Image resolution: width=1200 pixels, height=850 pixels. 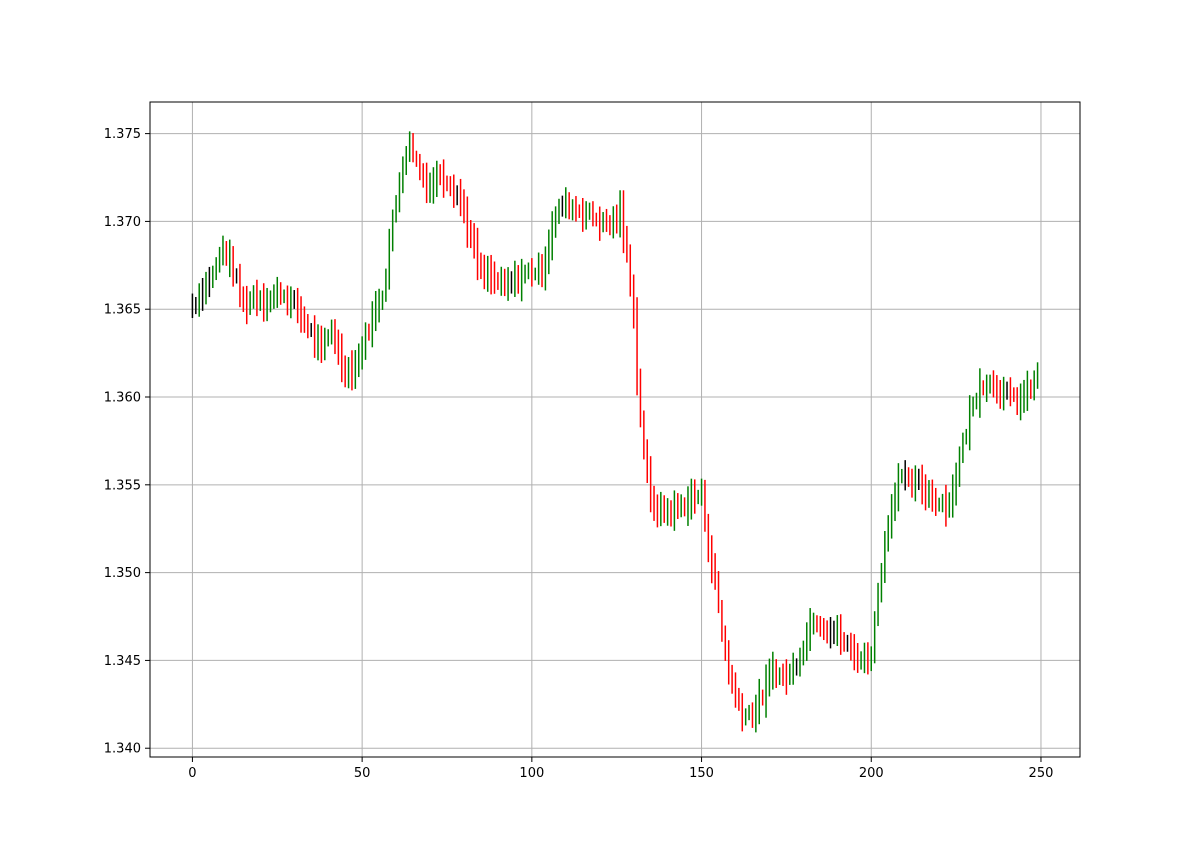 What do you see at coordinates (1041, 773) in the screenshot?
I see `x-tick-label: 250` at bounding box center [1041, 773].